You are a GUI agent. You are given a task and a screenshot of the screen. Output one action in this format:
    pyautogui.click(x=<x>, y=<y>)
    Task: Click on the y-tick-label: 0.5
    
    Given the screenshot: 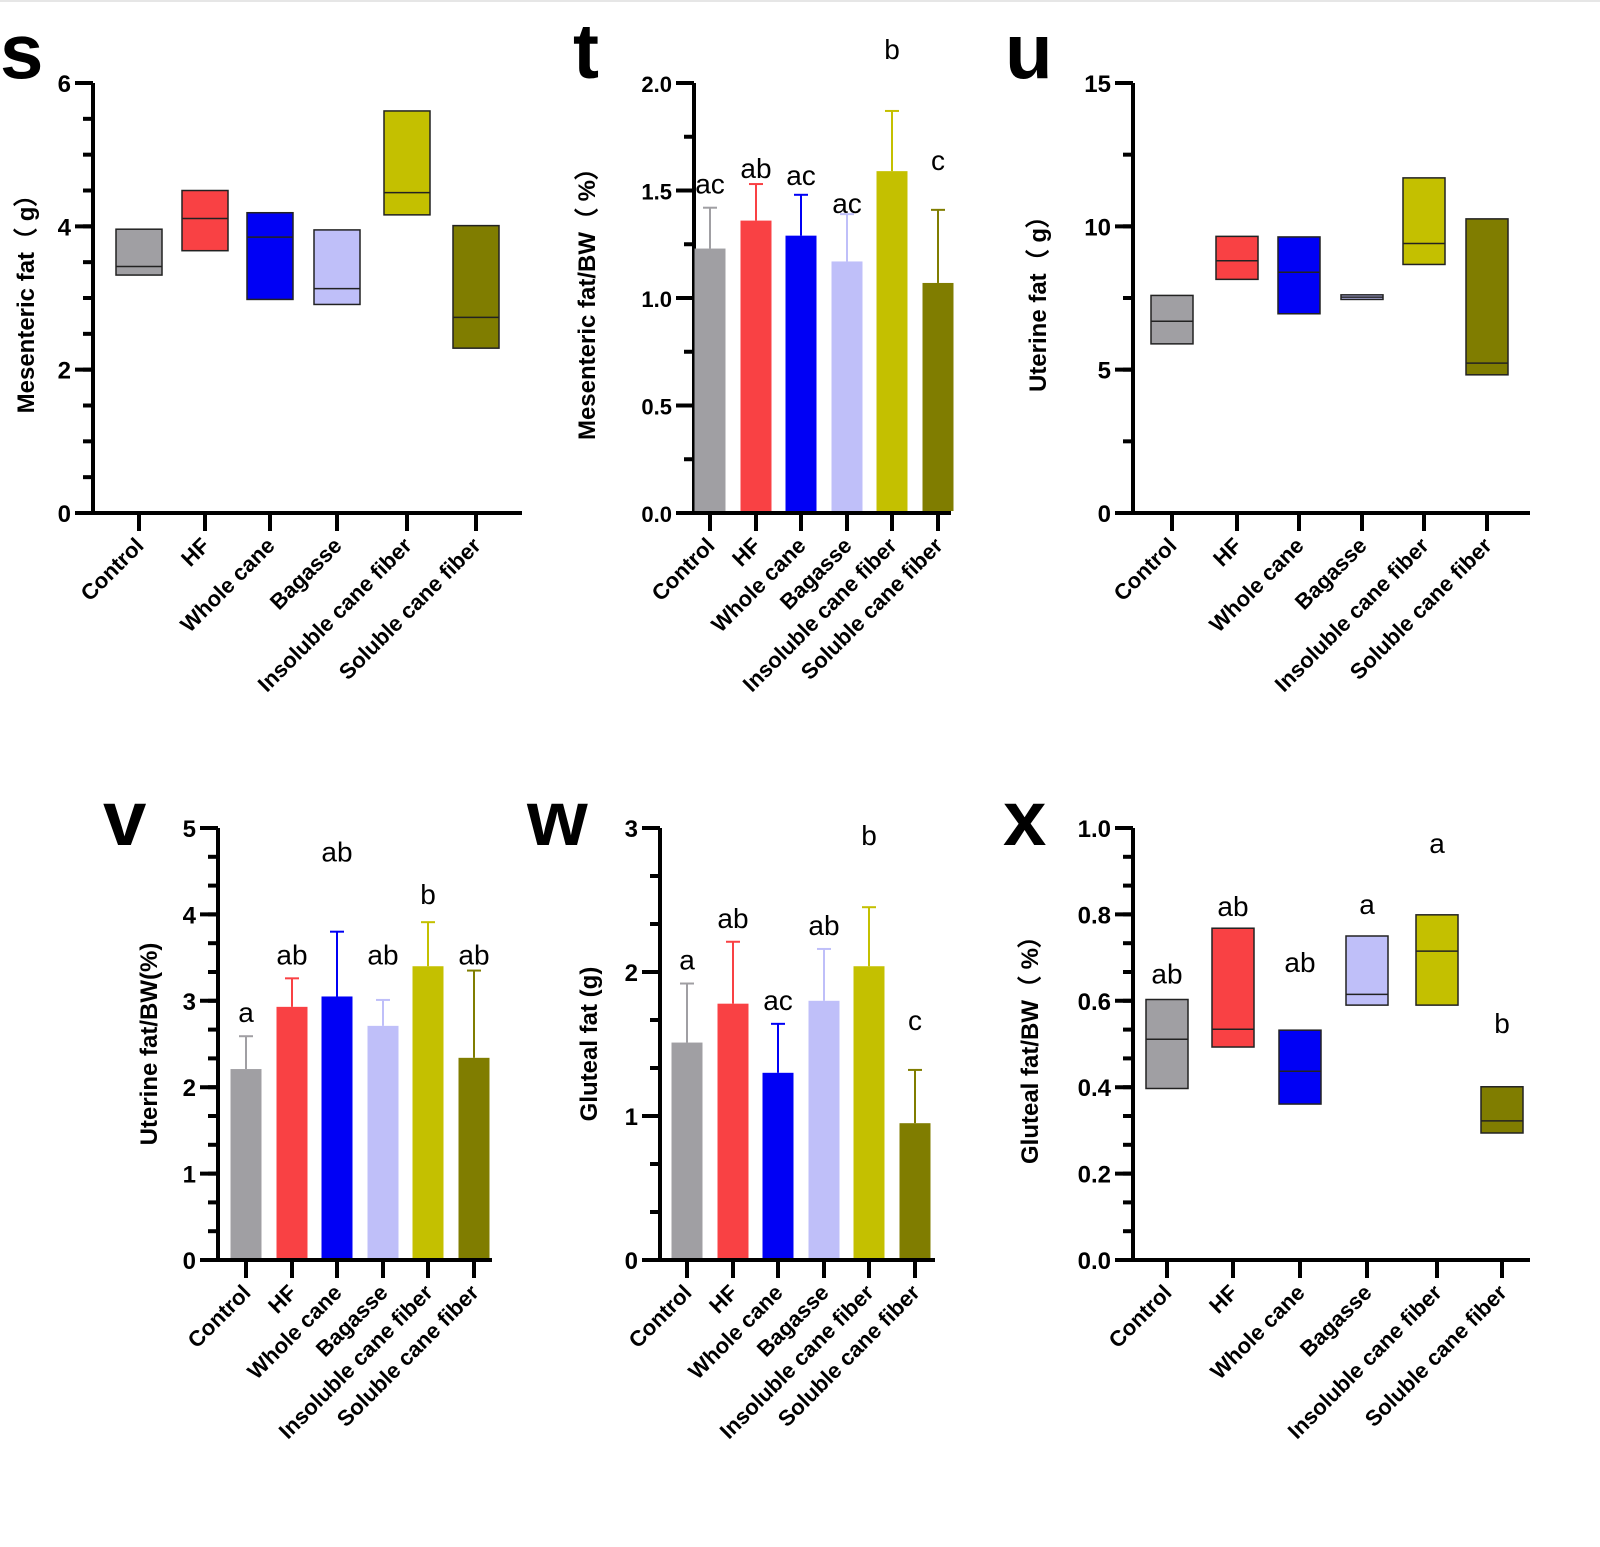 What is the action you would take?
    pyautogui.click(x=656, y=407)
    